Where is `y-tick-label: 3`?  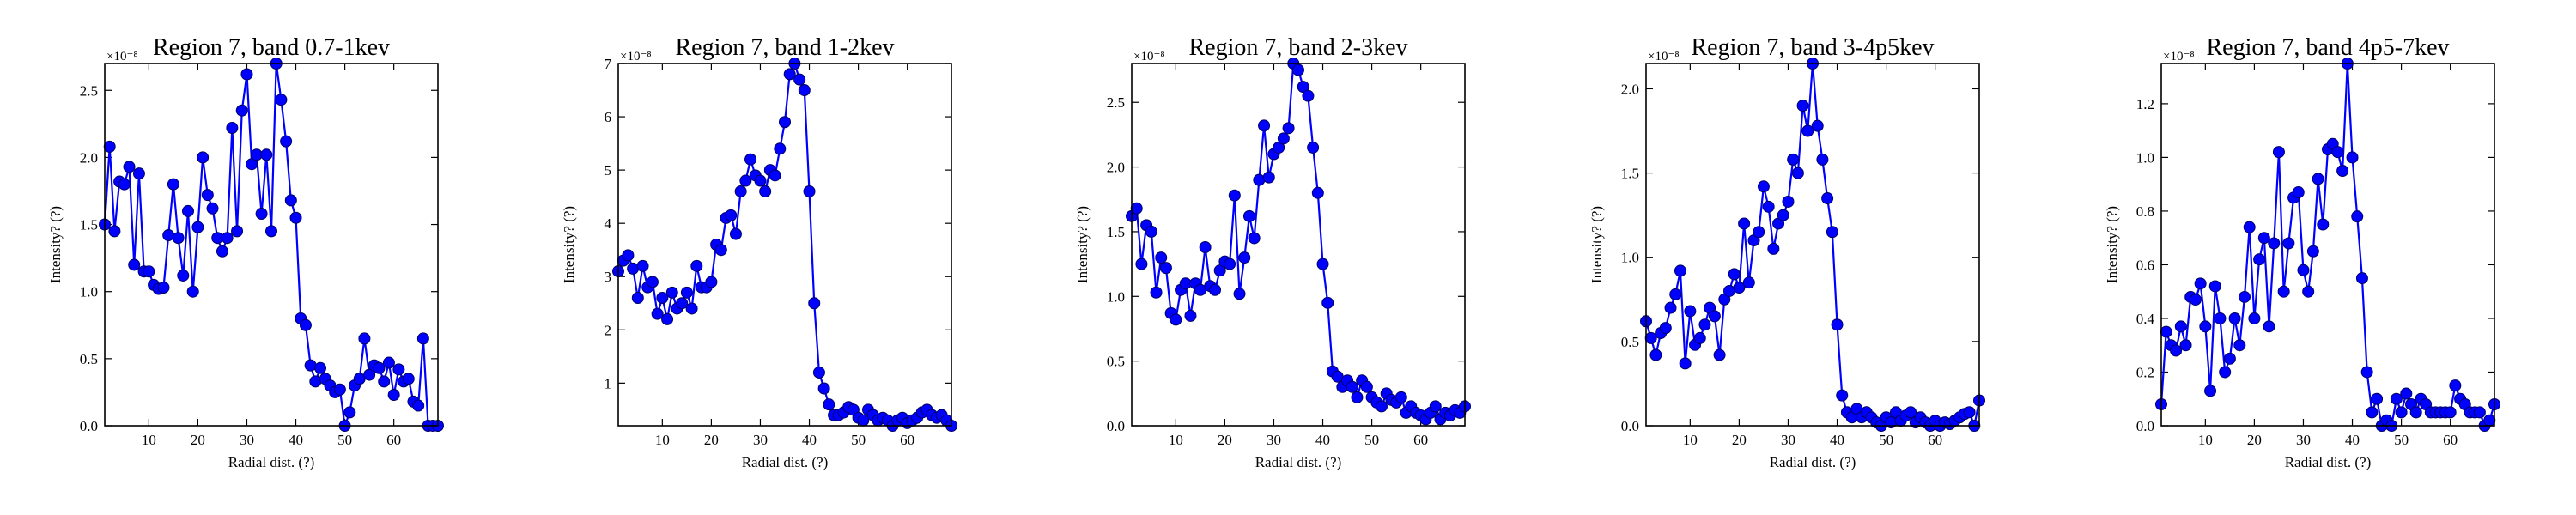
y-tick-label: 3 is located at coordinates (608, 277).